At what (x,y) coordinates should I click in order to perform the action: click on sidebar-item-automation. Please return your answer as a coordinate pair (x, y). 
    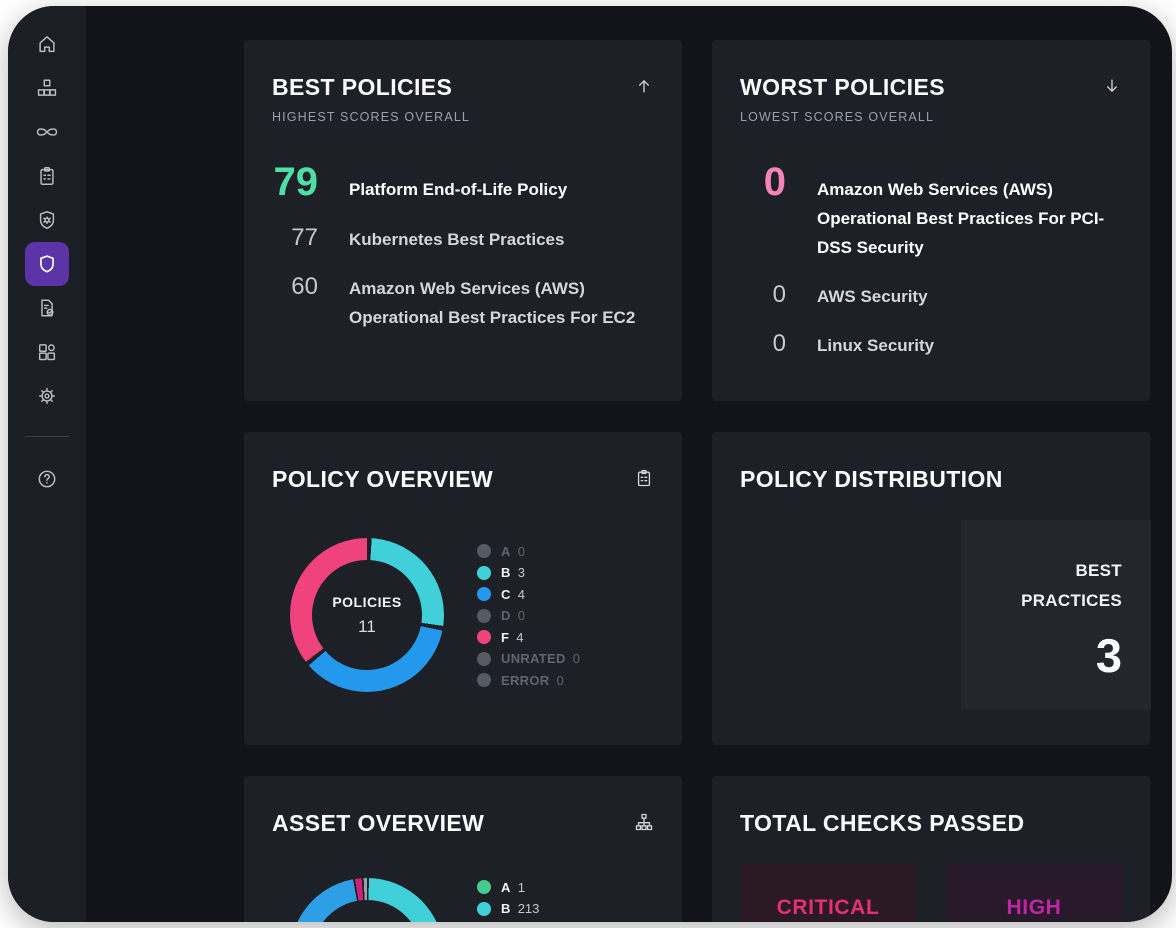
    Looking at the image, I should click on (47, 132).